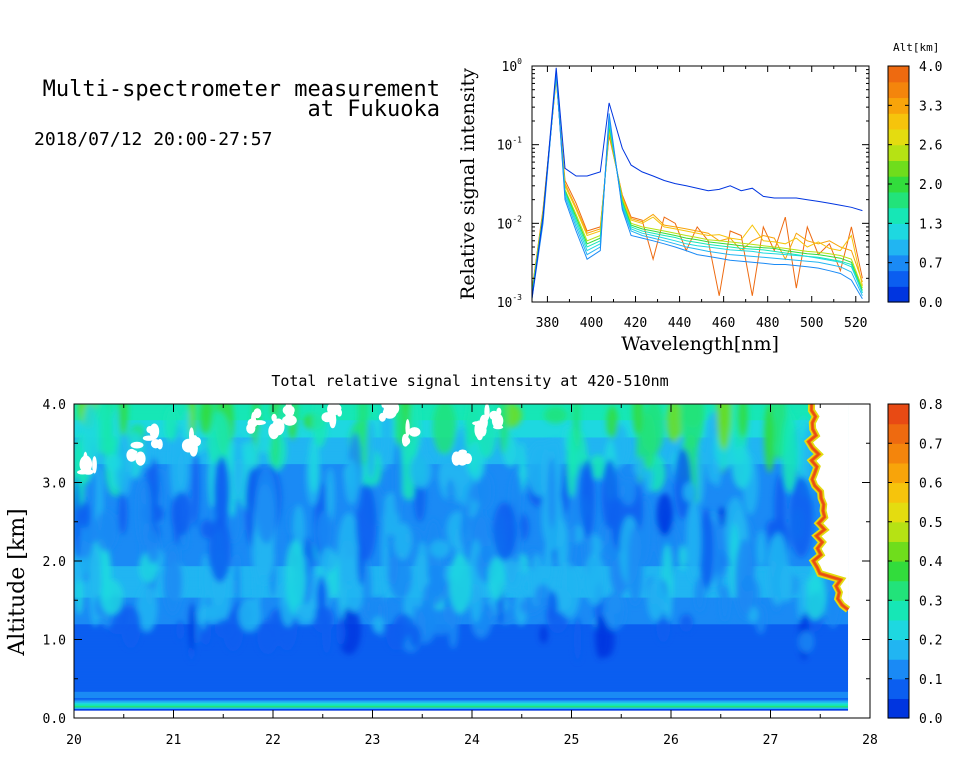 The height and width of the screenshot is (770, 960). What do you see at coordinates (547, 323) in the screenshot?
I see `spectrum-xtick-label: 380` at bounding box center [547, 323].